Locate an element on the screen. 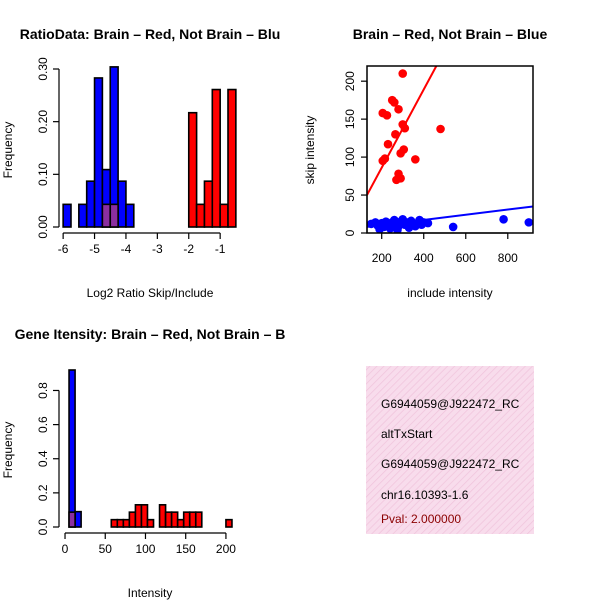 The image size is (600, 600). info-gene-id-2: G6944059@J922472_RC is located at coordinates (450, 464).